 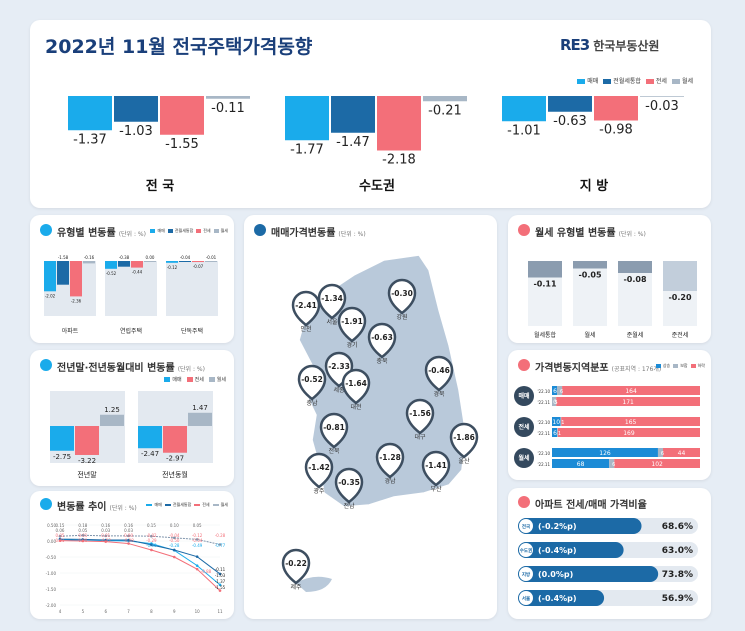 I want to click on region-name: 경북, so click(x=439, y=394).